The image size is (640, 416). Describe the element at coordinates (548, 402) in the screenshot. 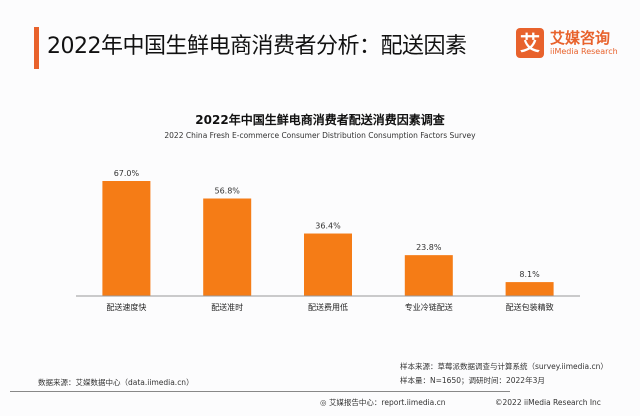

I see `copyright: ©2022 iiMedia Research Inc` at that location.